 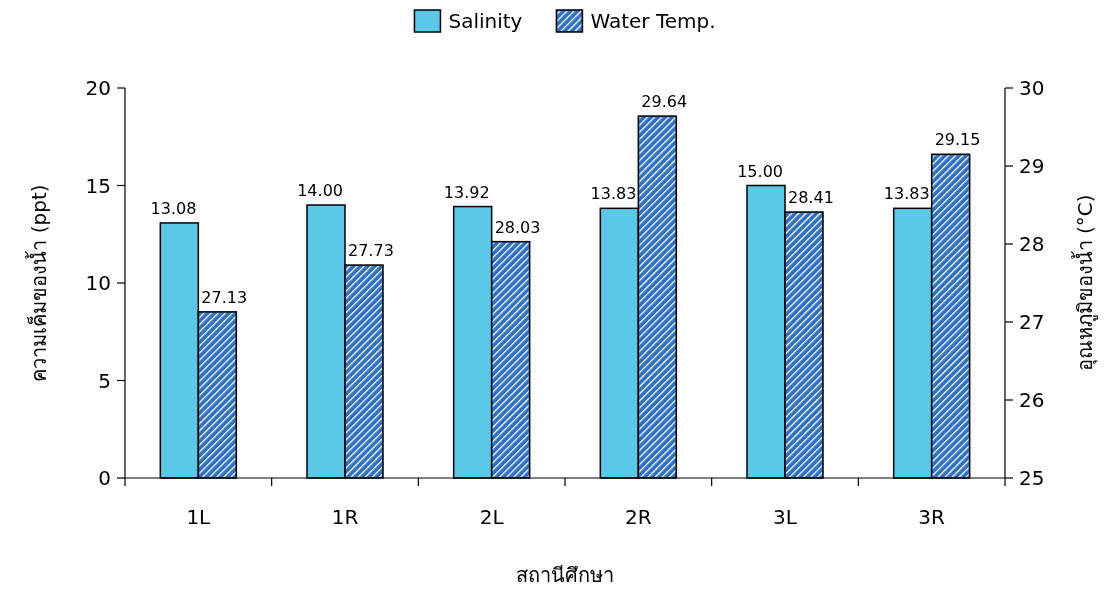 What do you see at coordinates (811, 198) in the screenshot?
I see `data-label: 28.41` at bounding box center [811, 198].